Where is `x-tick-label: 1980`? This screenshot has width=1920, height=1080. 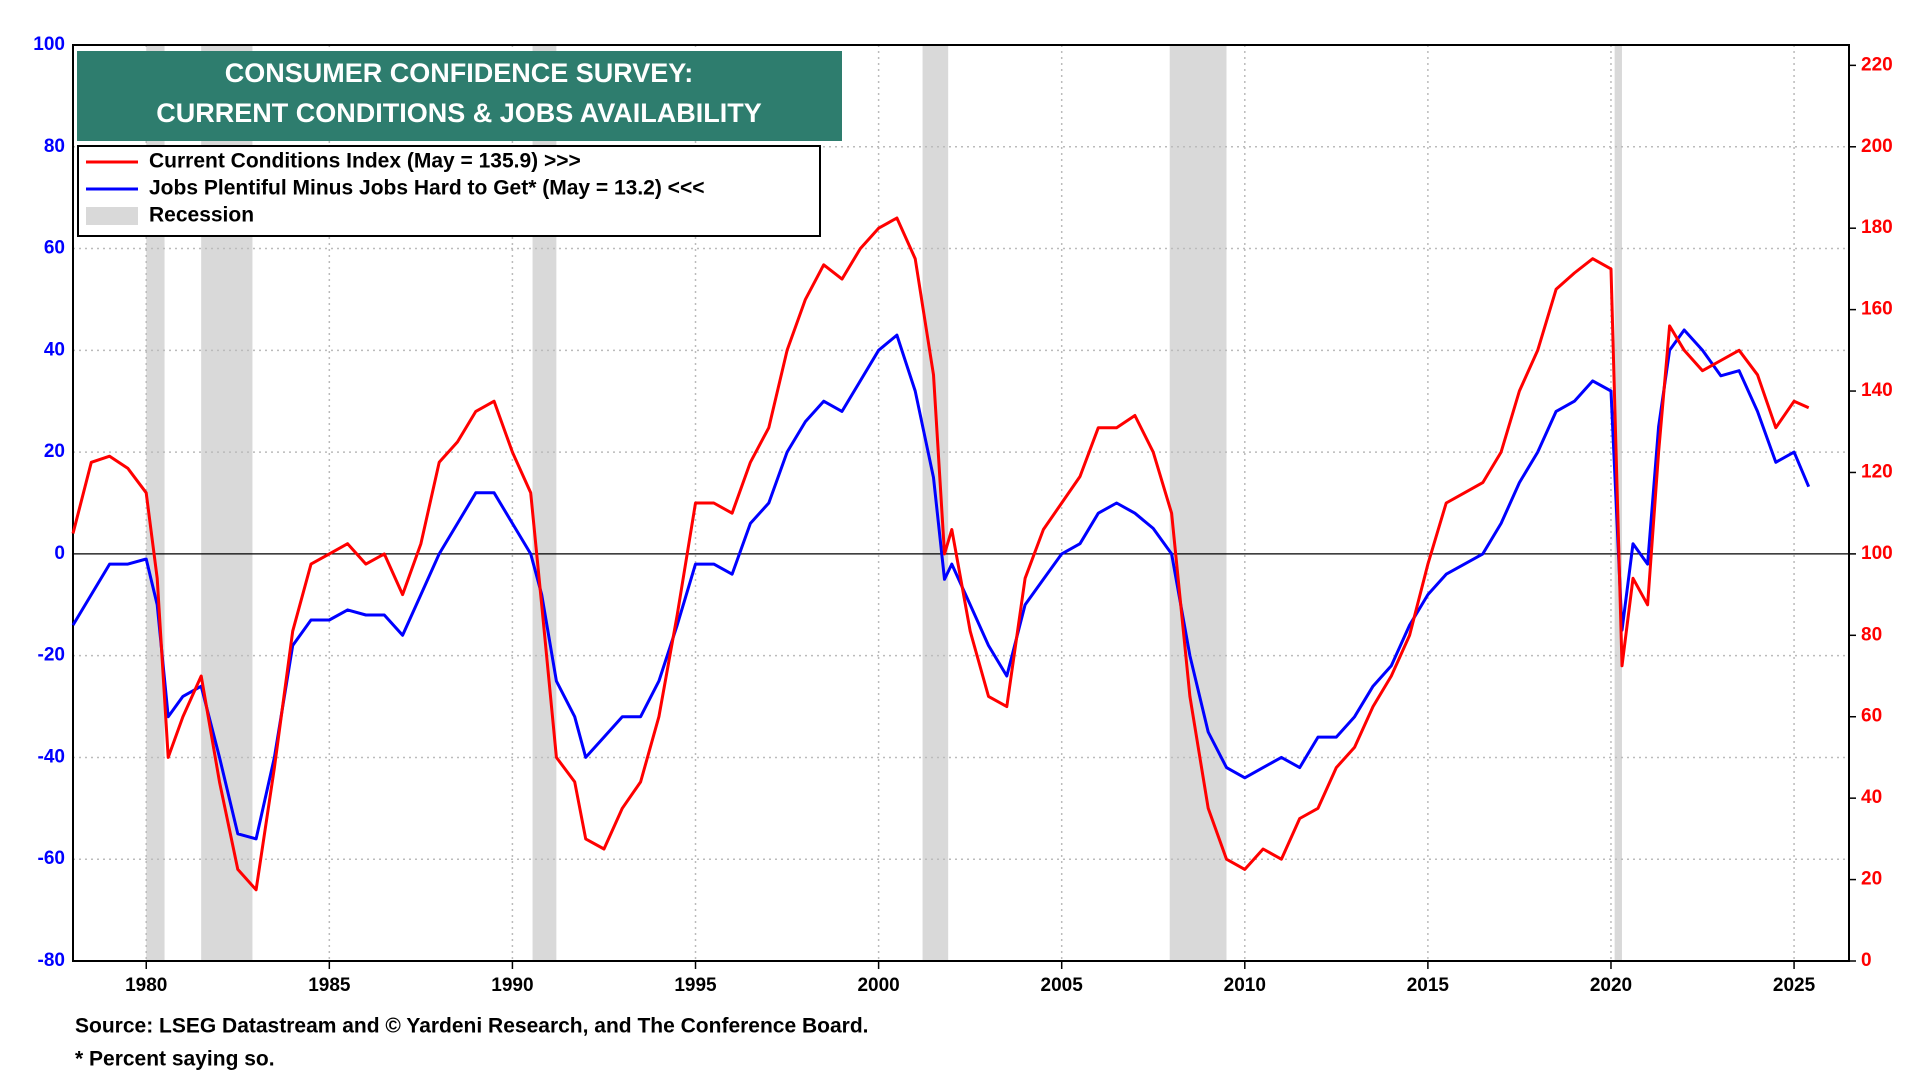
x-tick-label: 1980 is located at coordinates (146, 985).